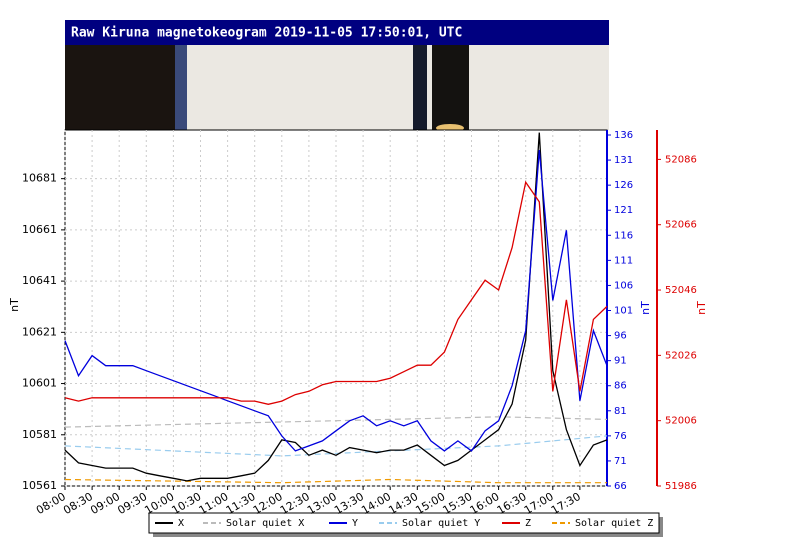 The image size is (808, 560). What do you see at coordinates (623, 311) in the screenshot?
I see `y2-tick-label: 101` at bounding box center [623, 311].